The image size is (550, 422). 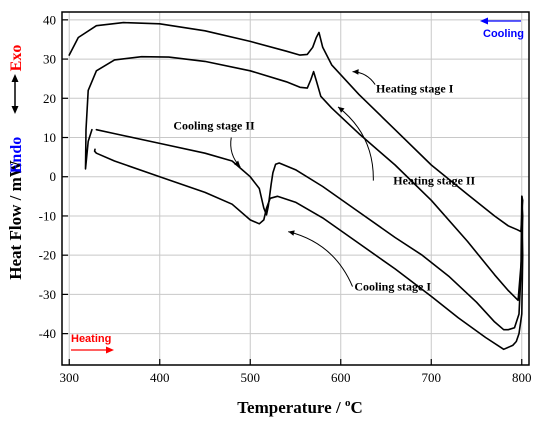 What do you see at coordinates (16, 155) in the screenshot?
I see `endo-label: Endo` at bounding box center [16, 155].